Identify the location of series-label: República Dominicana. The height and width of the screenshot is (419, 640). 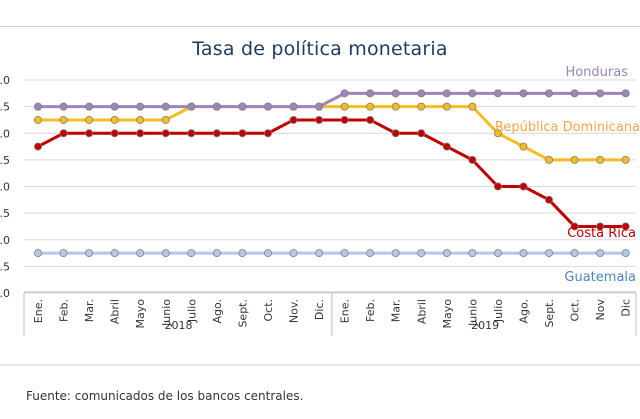
(567, 127).